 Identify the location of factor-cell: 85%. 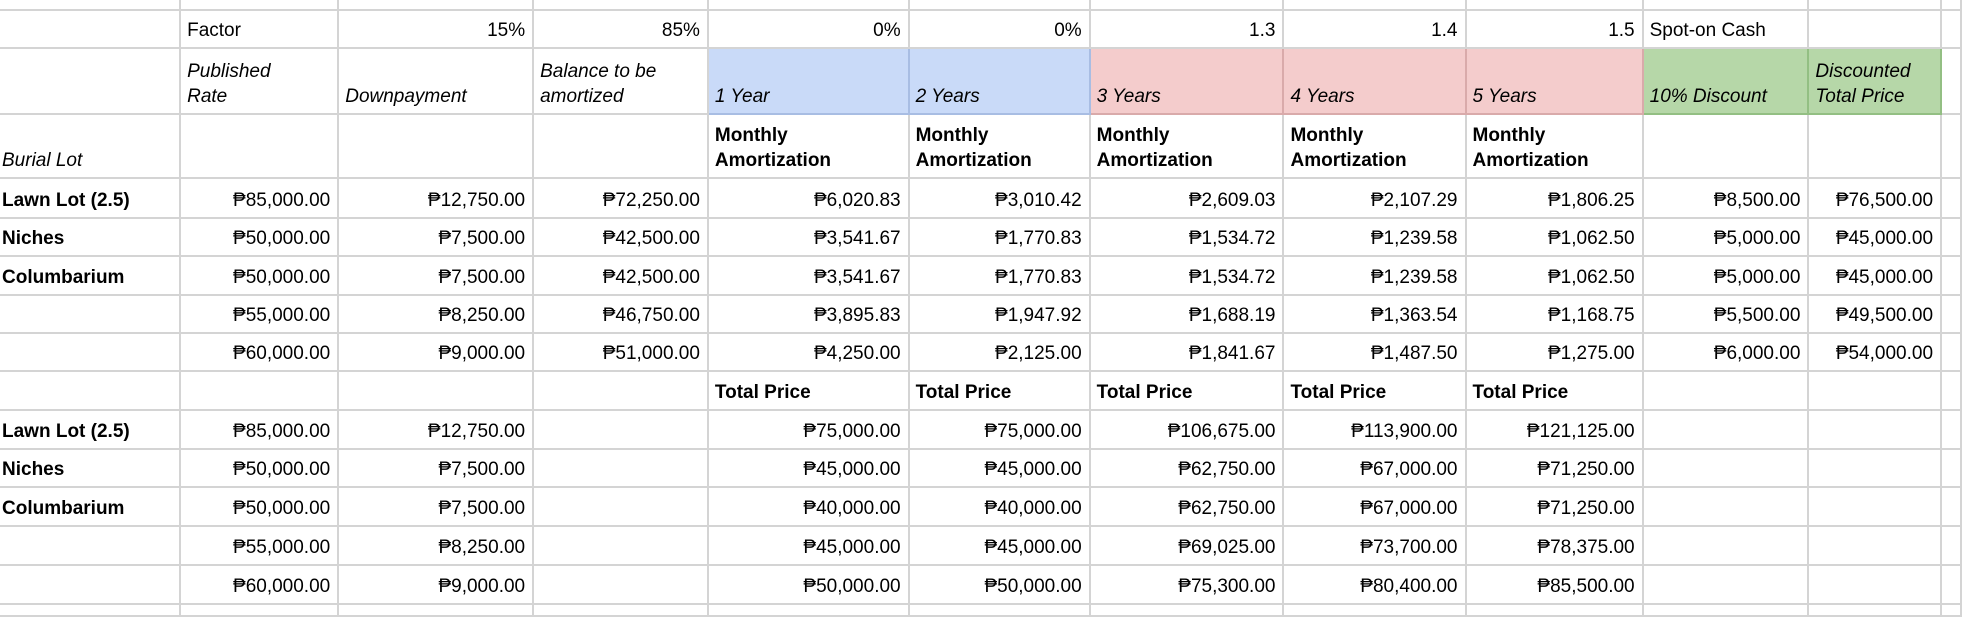
(620, 29).